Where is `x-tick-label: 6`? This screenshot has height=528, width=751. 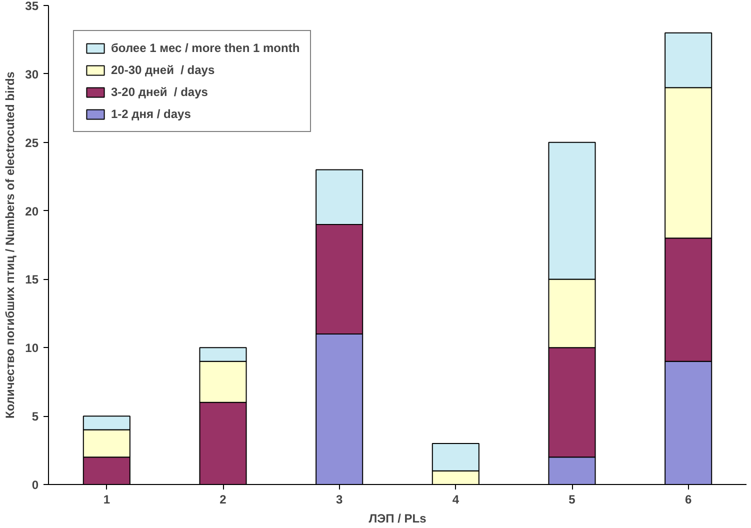
x-tick-label: 6 is located at coordinates (688, 499).